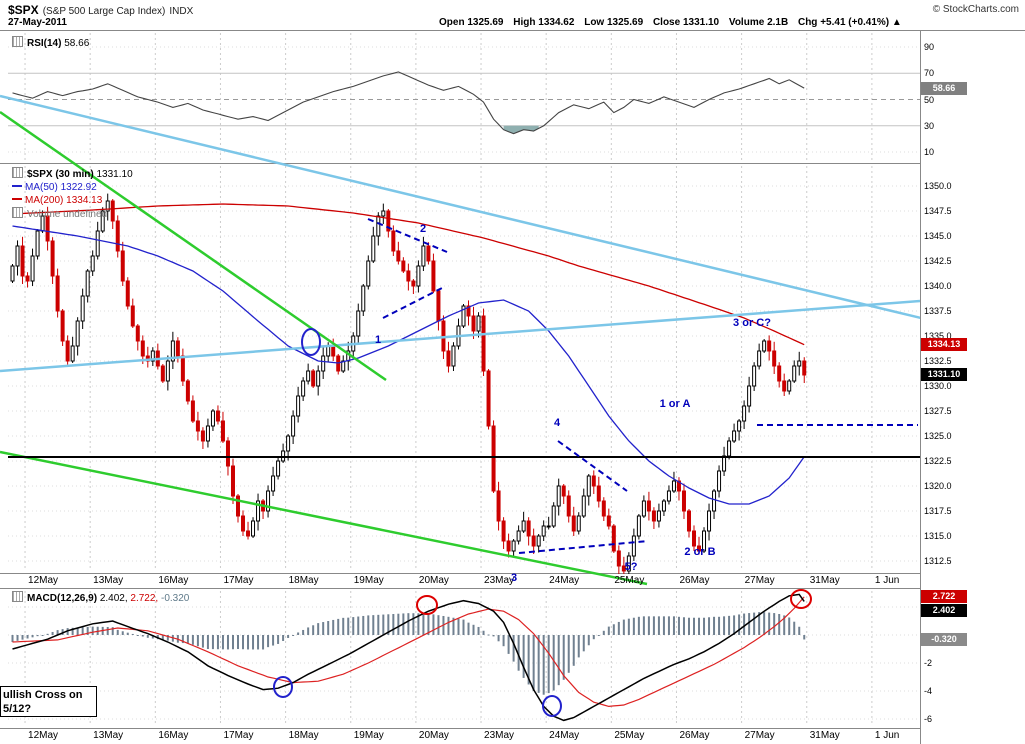 This screenshot has width=1025, height=744. What do you see at coordinates (928, 719) in the screenshot?
I see `macd-scale-label: -6` at bounding box center [928, 719].